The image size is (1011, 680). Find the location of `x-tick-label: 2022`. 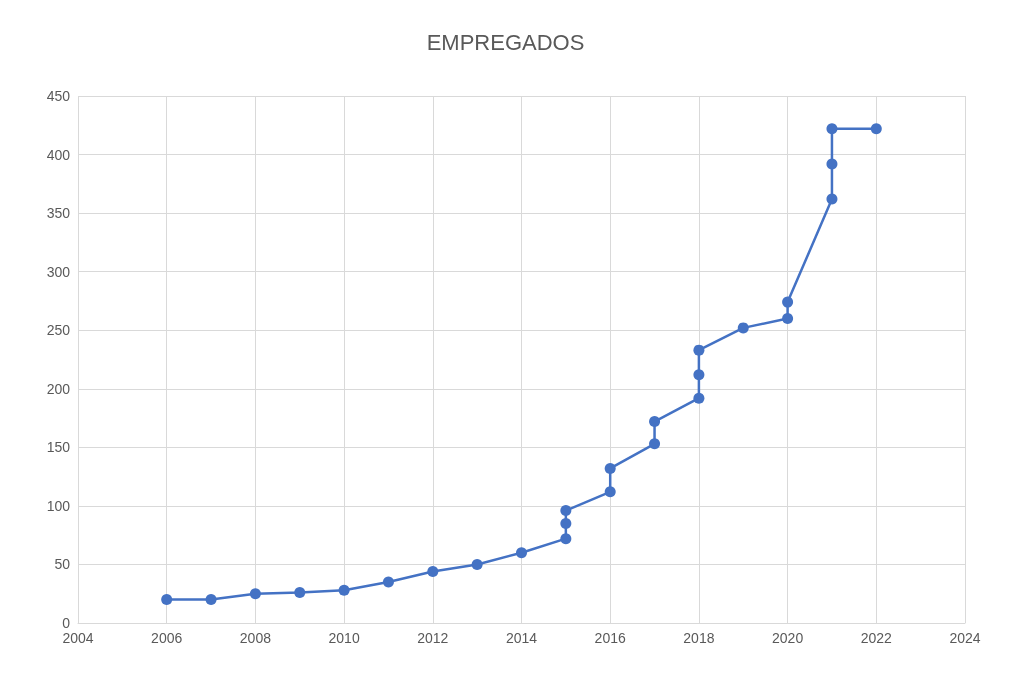

x-tick-label: 2022 is located at coordinates (876, 638).